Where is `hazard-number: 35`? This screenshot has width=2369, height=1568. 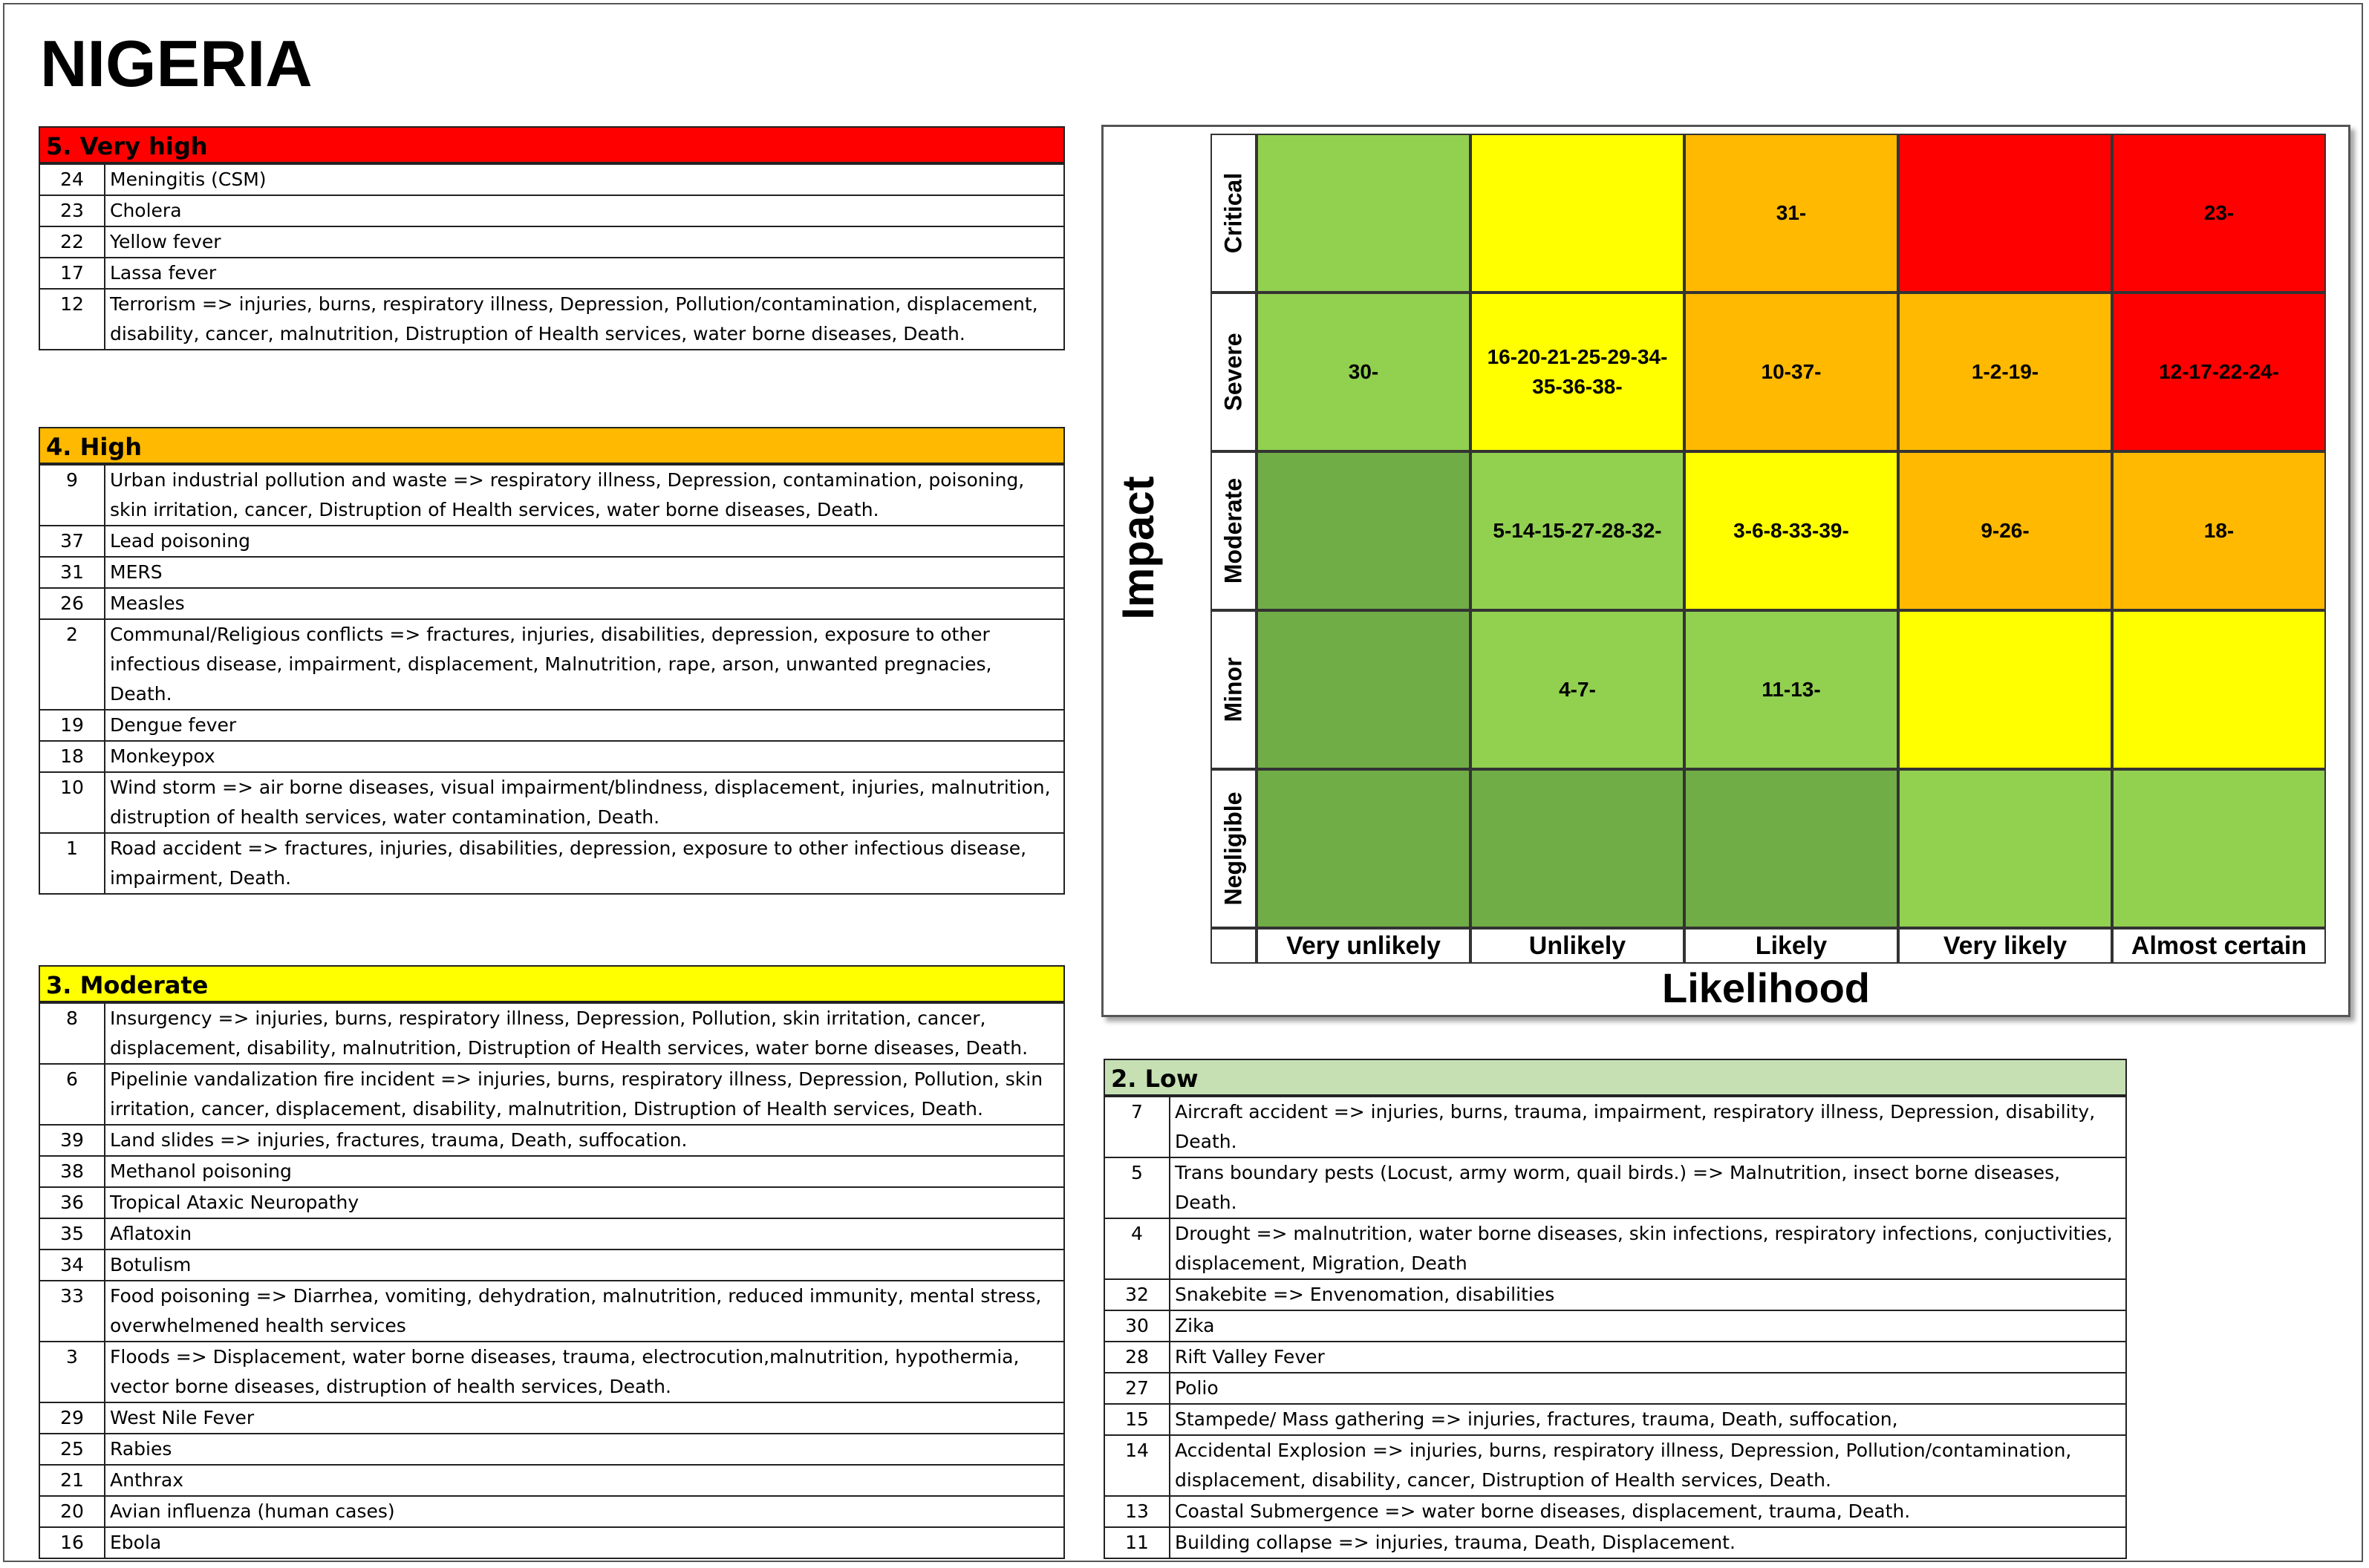
hazard-number: 35 is located at coordinates (72, 1234).